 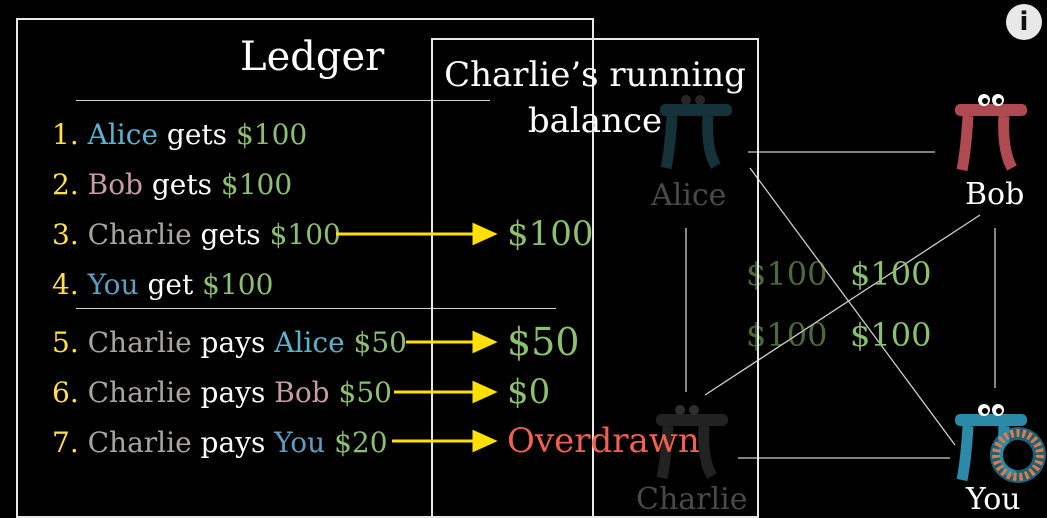 I want to click on alice-creature-icon, so click(x=696, y=132).